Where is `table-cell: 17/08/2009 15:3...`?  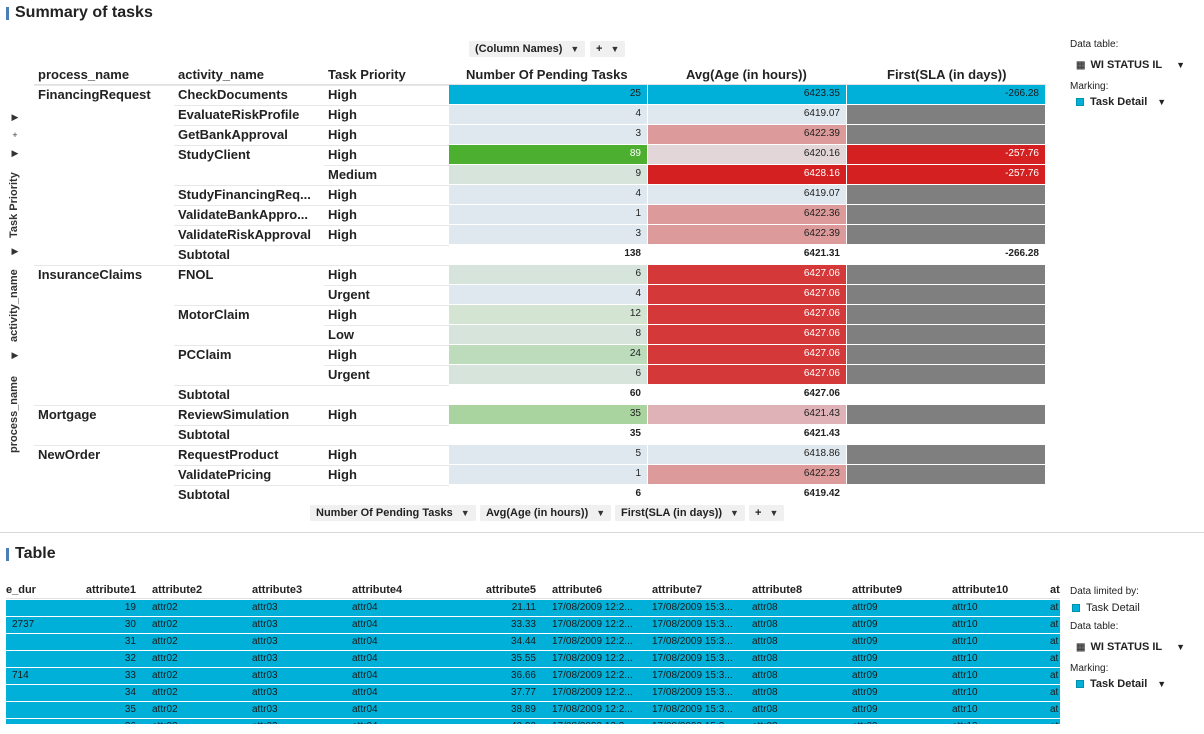
table-cell: 17/08/2009 15:3... is located at coordinates (692, 658).